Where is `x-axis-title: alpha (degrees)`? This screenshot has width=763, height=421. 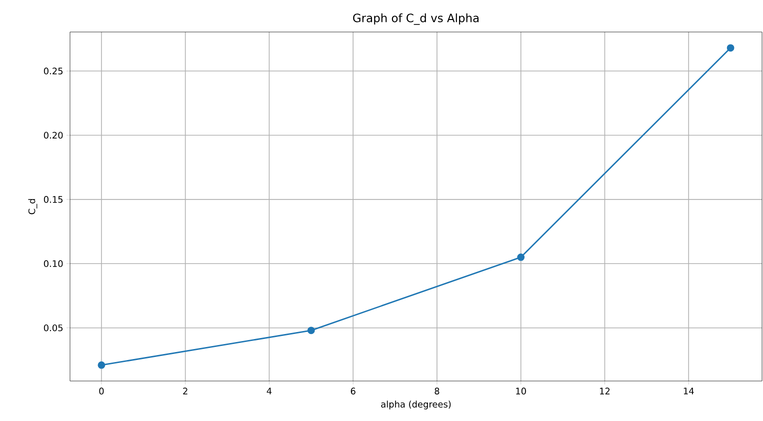
x-axis-title: alpha (degrees) is located at coordinates (416, 405).